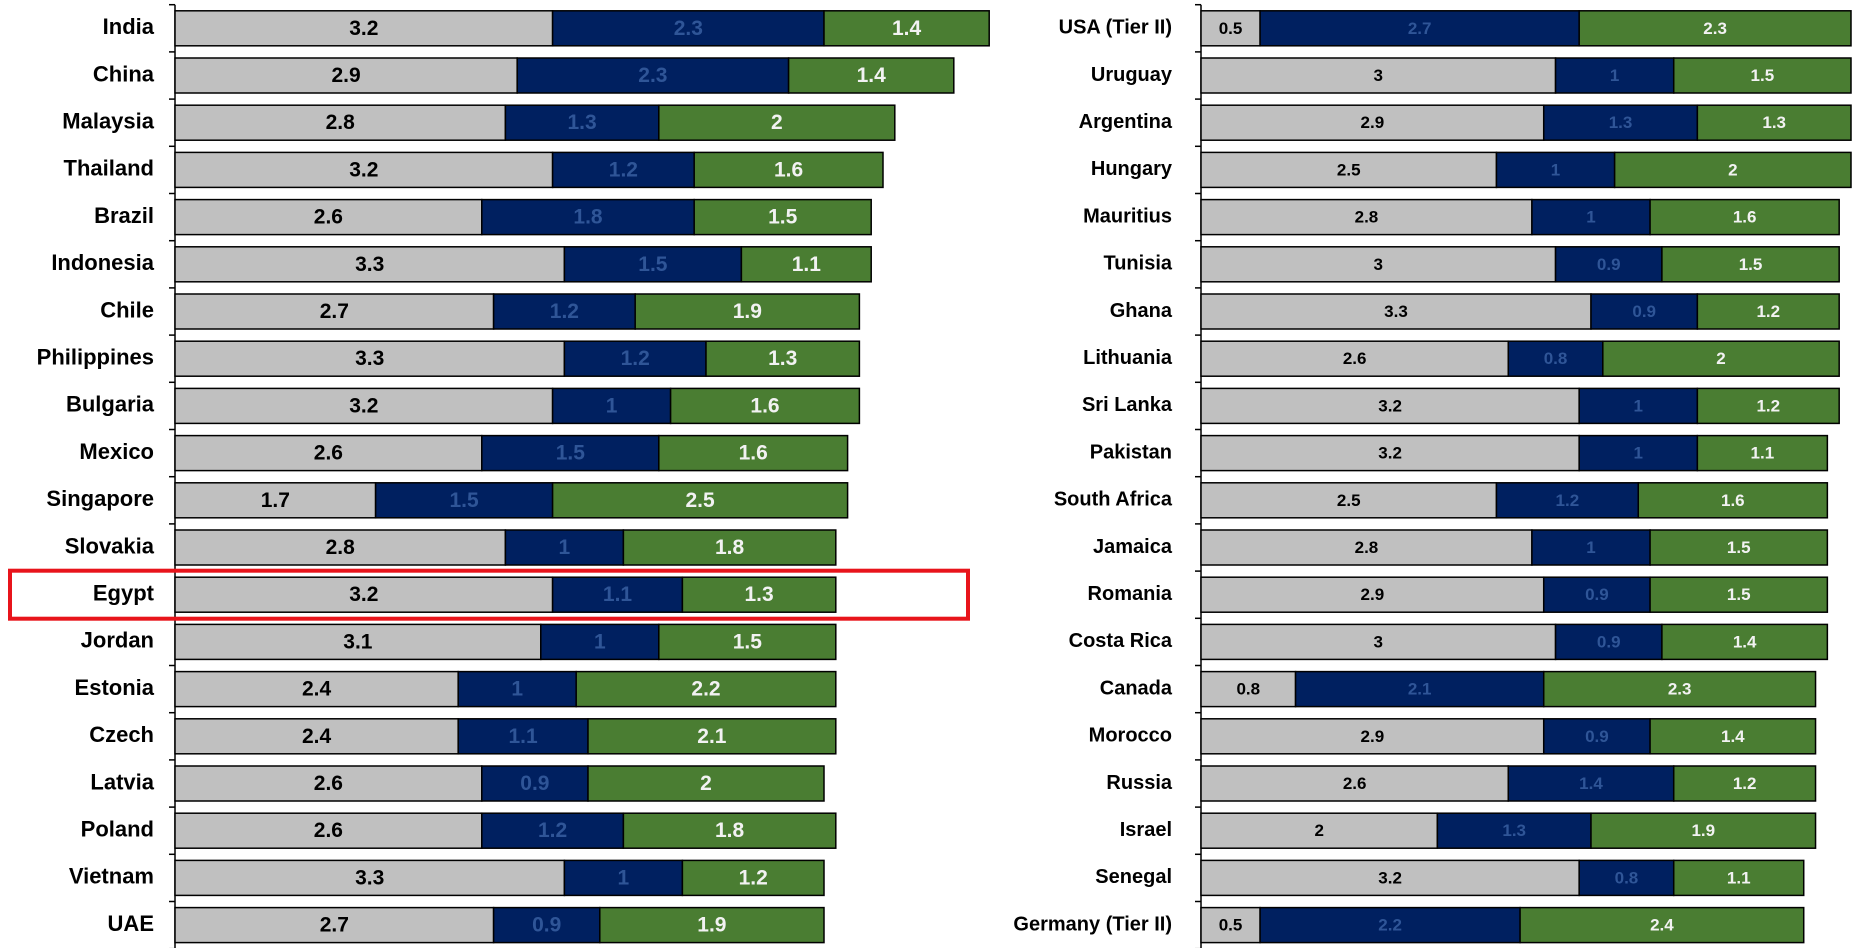  Describe the element at coordinates (1137, 264) in the screenshot. I see `category-label: Tunisia` at that location.